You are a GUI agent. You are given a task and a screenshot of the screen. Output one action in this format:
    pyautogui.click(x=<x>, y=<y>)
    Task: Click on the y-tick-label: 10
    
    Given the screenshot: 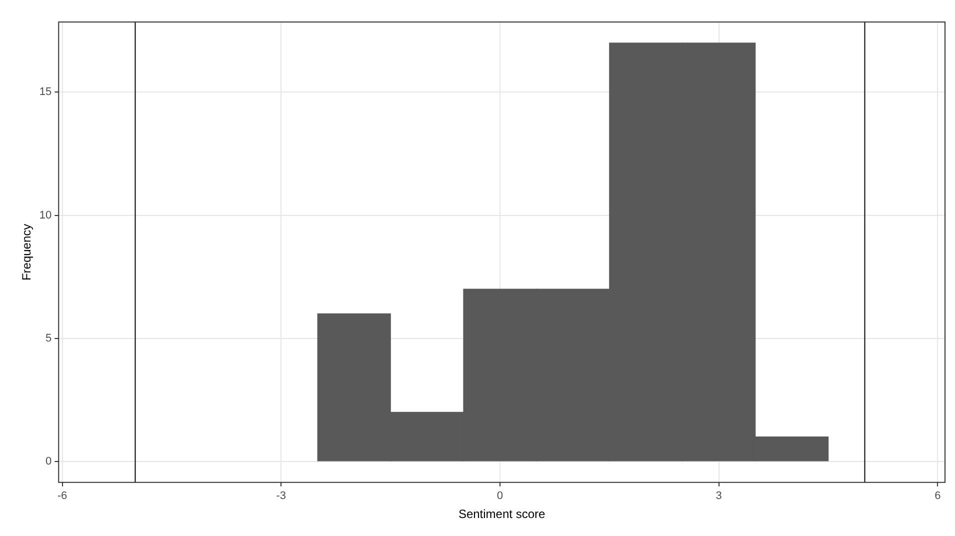 What is the action you would take?
    pyautogui.click(x=45, y=215)
    